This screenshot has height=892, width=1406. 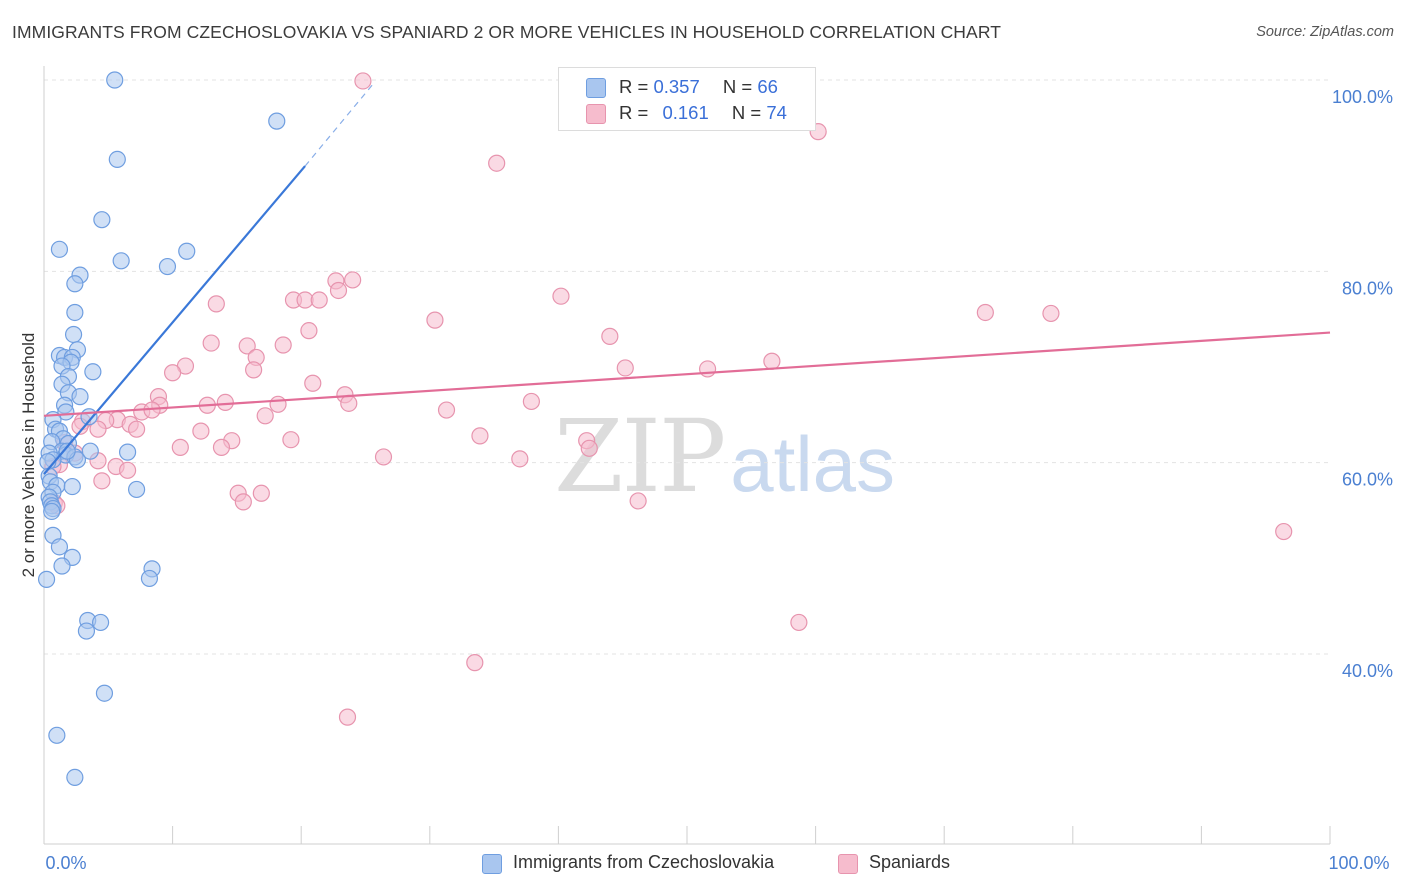 What do you see at coordinates (910, 862) in the screenshot?
I see `legend-label-spaniards: Spaniards` at bounding box center [910, 862].